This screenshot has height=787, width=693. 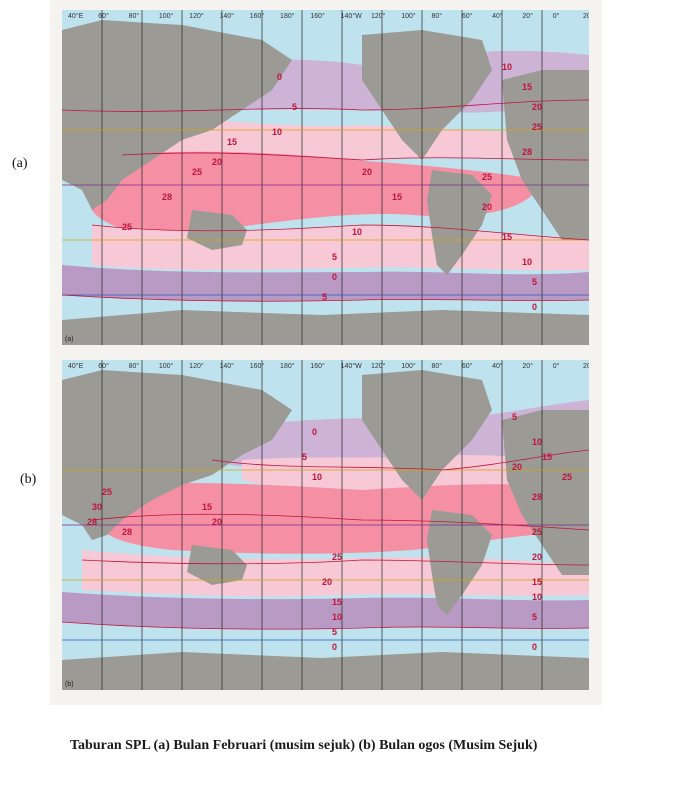 What do you see at coordinates (177, 455) in the screenshot?
I see `land-eurasia` at bounding box center [177, 455].